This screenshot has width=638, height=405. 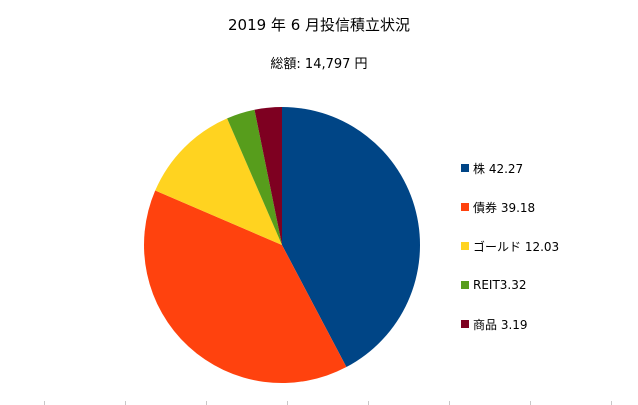 I want to click on legend-item-stocks: 株 42.27, so click(x=510, y=168).